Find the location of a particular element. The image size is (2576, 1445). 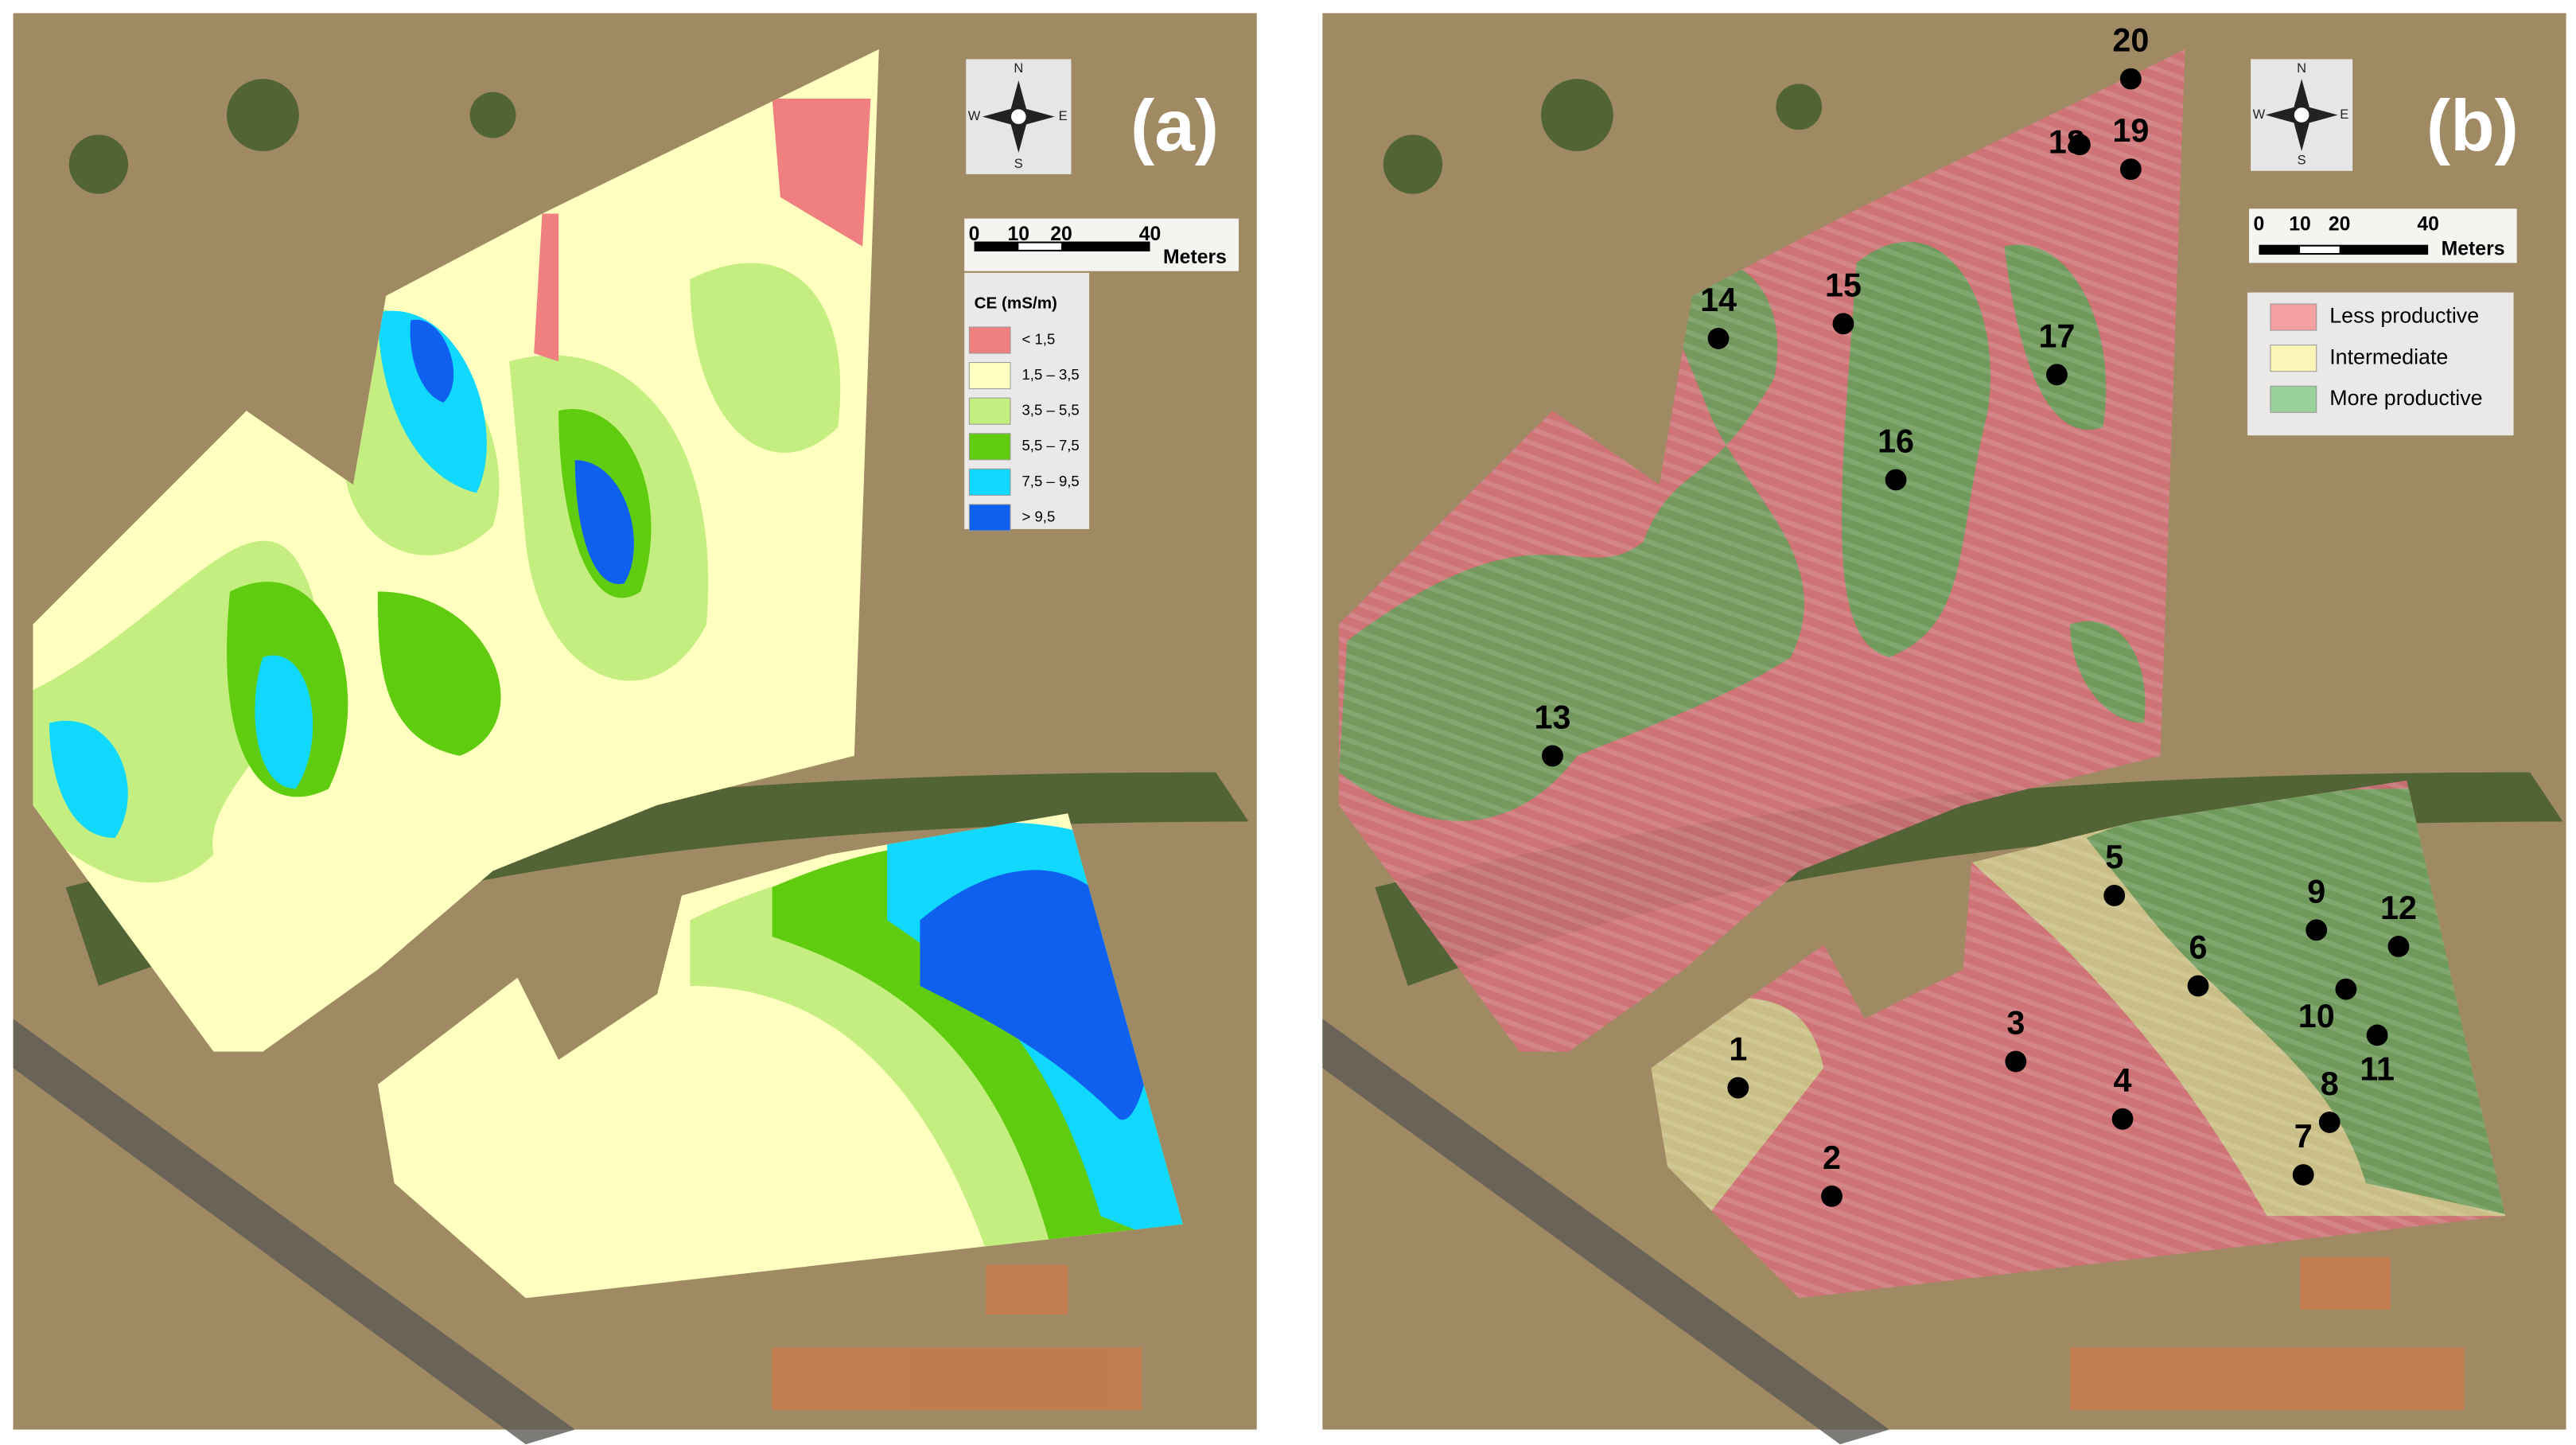

sampling-point-label: 9 is located at coordinates (2316, 891).